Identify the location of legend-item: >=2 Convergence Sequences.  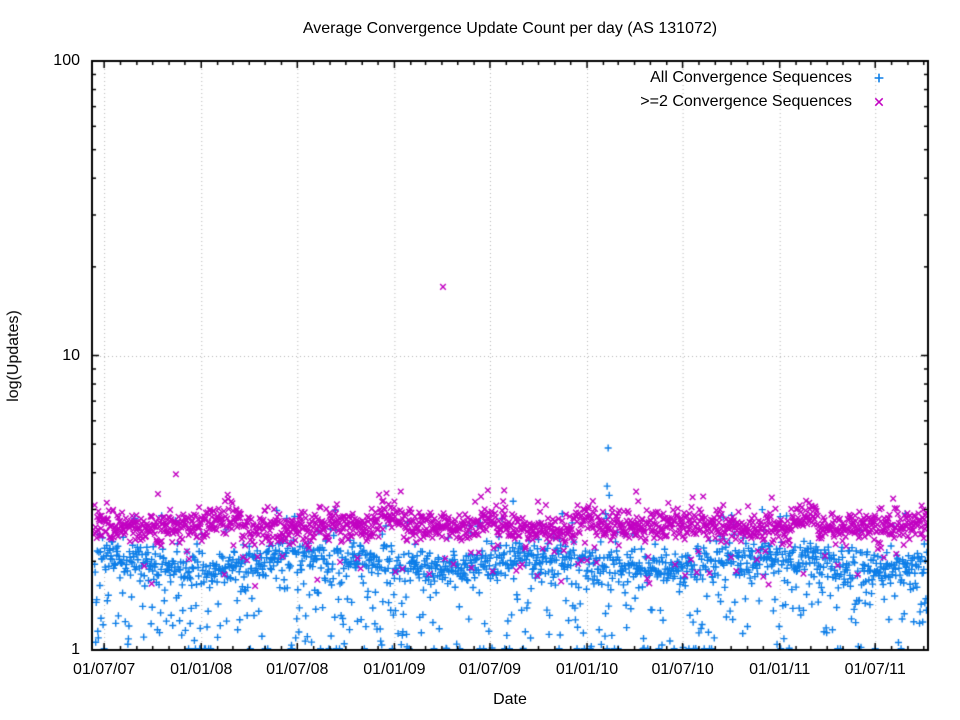
(762, 102).